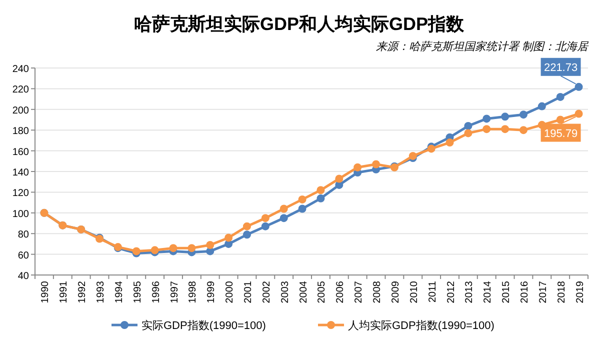 The width and height of the screenshot is (598, 340). Describe the element at coordinates (24, 276) in the screenshot. I see `y-tick-label: 40` at that location.